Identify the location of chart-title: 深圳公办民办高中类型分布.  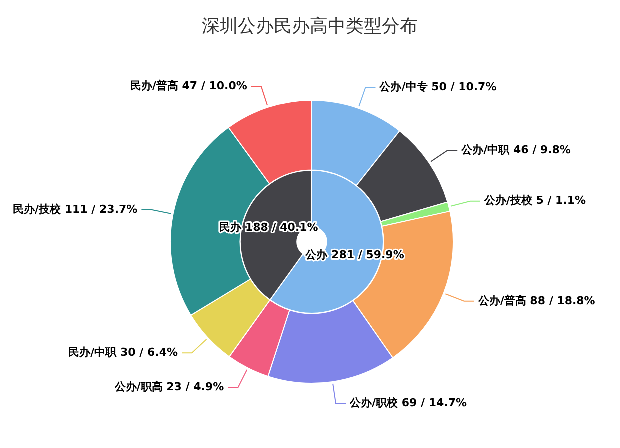
(310, 26).